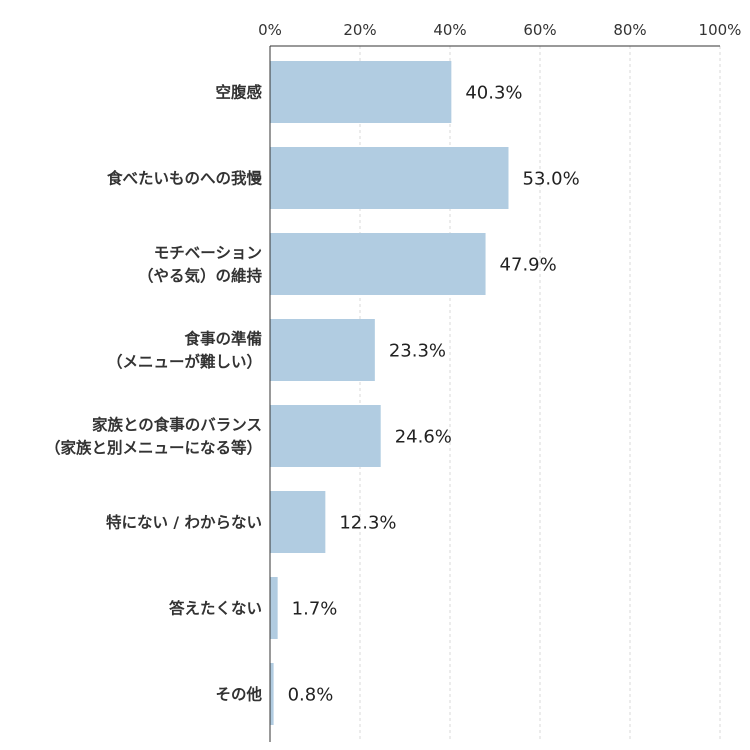  Describe the element at coordinates (629, 30) in the screenshot. I see `x-tick-label: 80%` at that location.